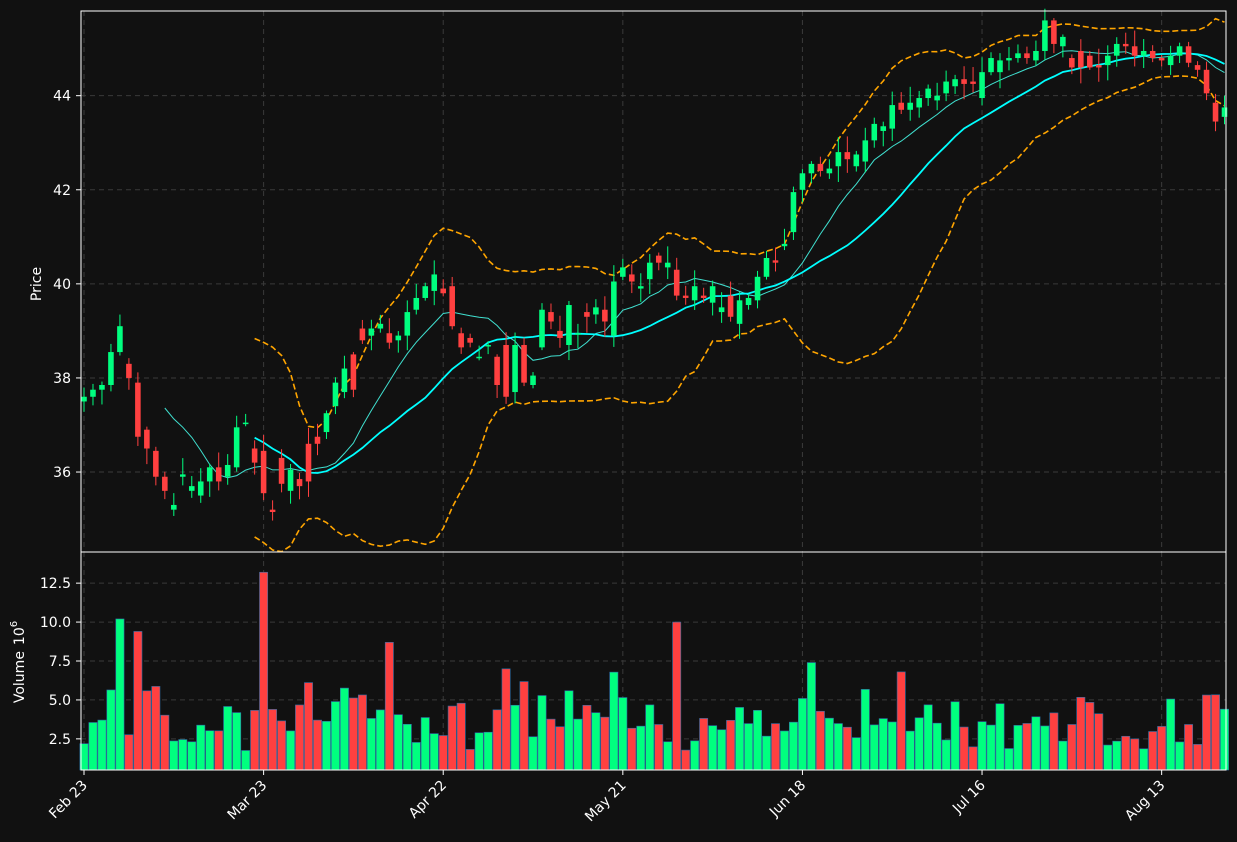  I want to click on volume-multiplier-exponent: 6, so click(14, 624).